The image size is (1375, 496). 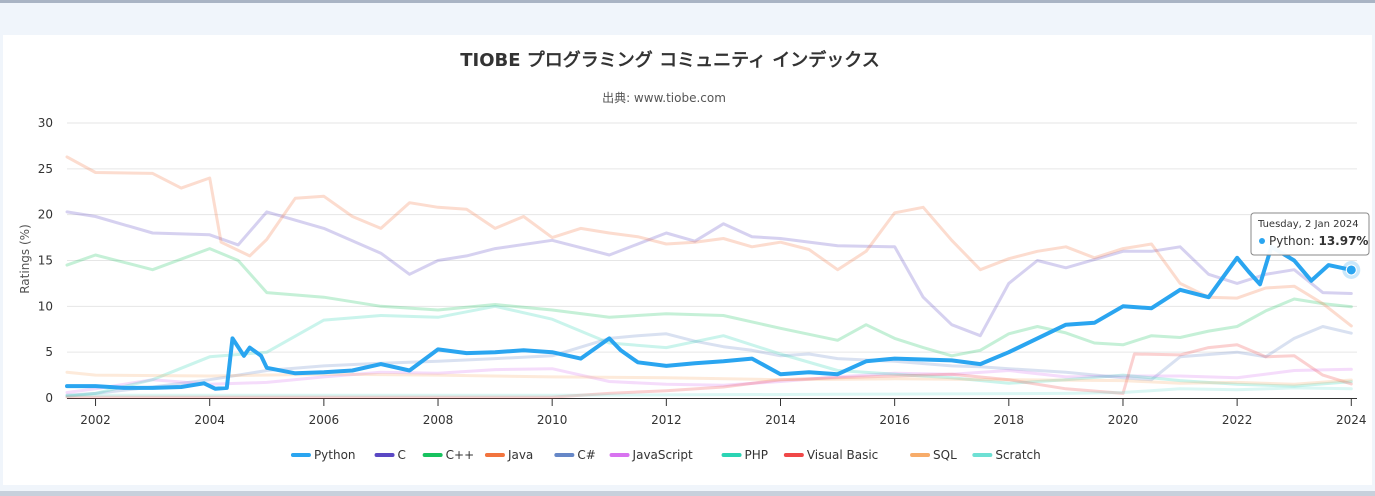 What do you see at coordinates (687, 493) in the screenshot?
I see `bottom-border` at bounding box center [687, 493].